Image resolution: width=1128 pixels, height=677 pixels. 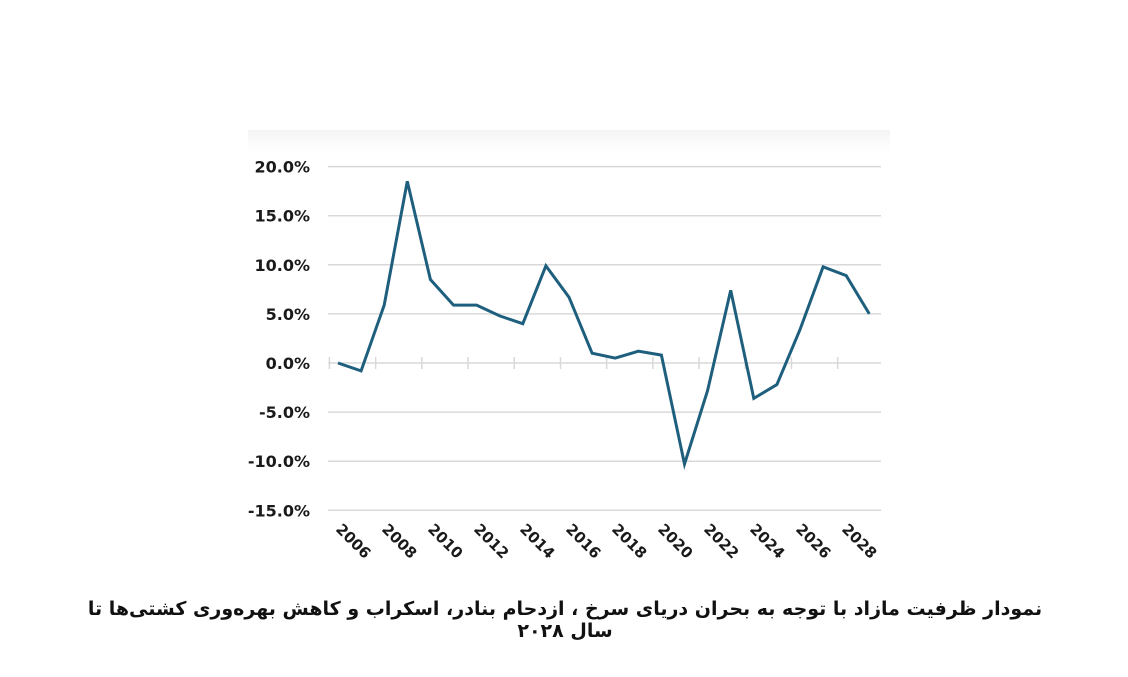 What do you see at coordinates (569, 141) in the screenshot?
I see `plot-top-band` at bounding box center [569, 141].